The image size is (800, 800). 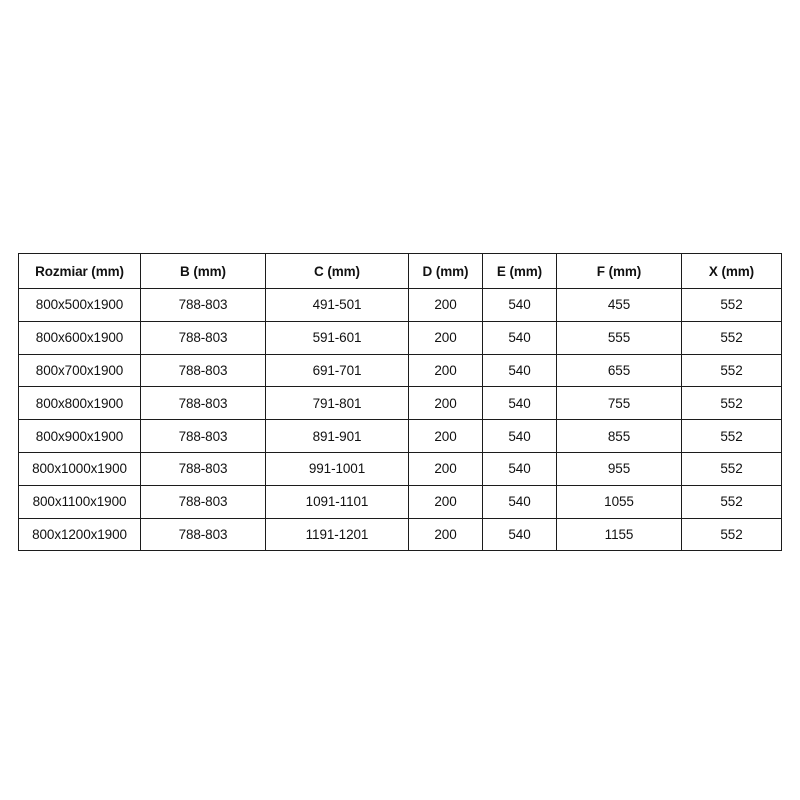 What do you see at coordinates (619, 403) in the screenshot?
I see `cell-f: 755` at bounding box center [619, 403].